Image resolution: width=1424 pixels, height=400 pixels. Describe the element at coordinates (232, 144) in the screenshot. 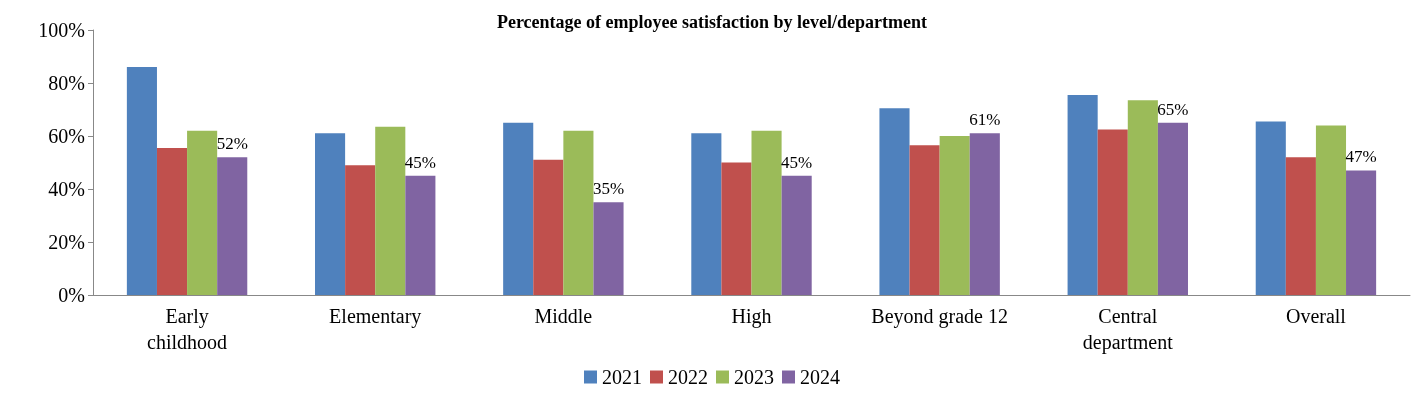

I see `data-label: 52%` at that location.